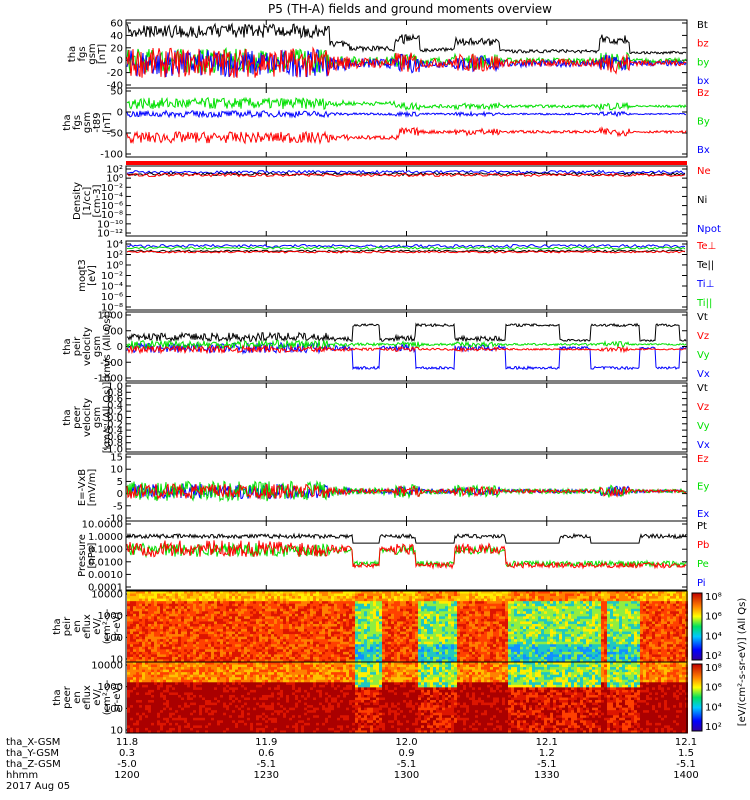  I want to click on y-tick-label: 0.0100, so click(105, 562).